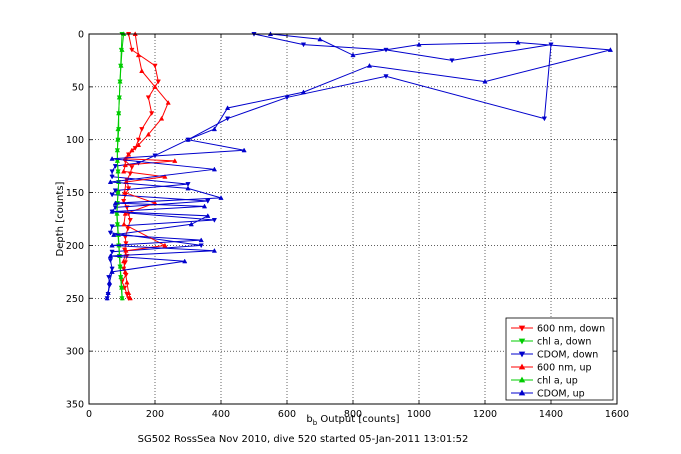 The width and height of the screenshot is (681, 454). Describe the element at coordinates (564, 368) in the screenshot. I see `legend-label: 600 nm, up` at that location.